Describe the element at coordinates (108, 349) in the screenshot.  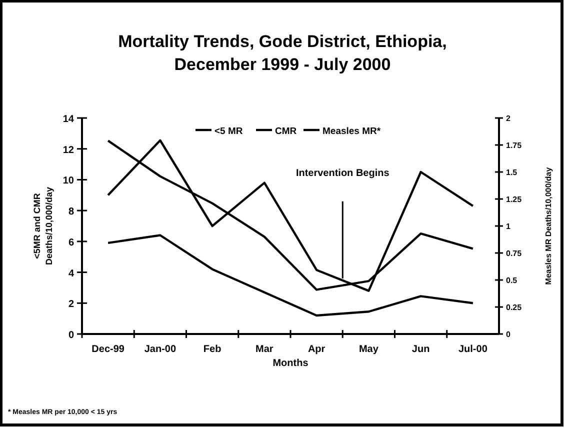
I see `x-tick-label: Dec-99` at that location.